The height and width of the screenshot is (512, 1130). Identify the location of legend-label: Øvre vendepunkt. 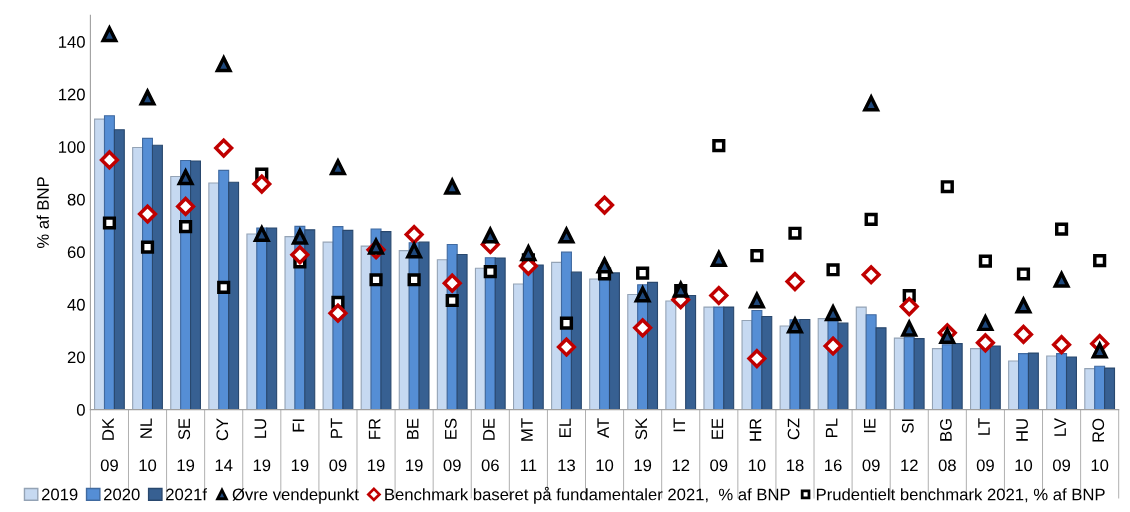
(295, 496).